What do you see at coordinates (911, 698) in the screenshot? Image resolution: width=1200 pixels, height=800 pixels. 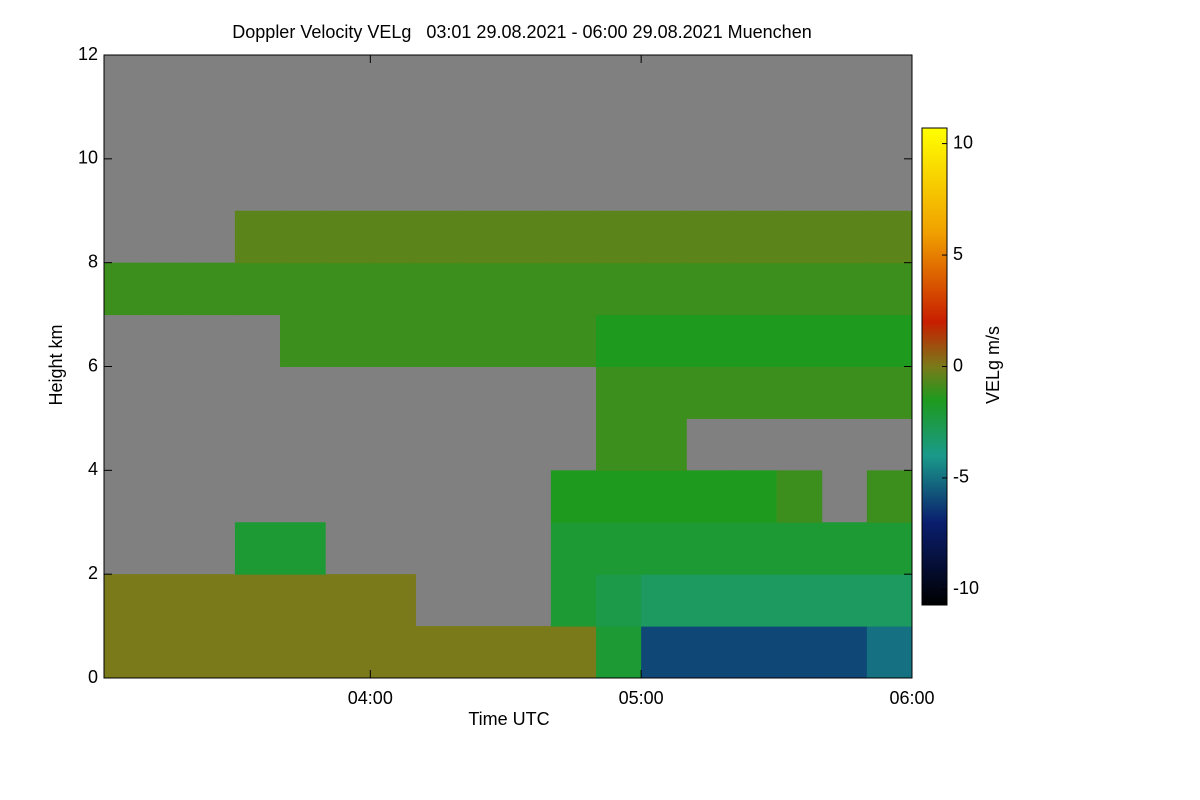 I see `x-tick-label: 06:00` at bounding box center [911, 698].